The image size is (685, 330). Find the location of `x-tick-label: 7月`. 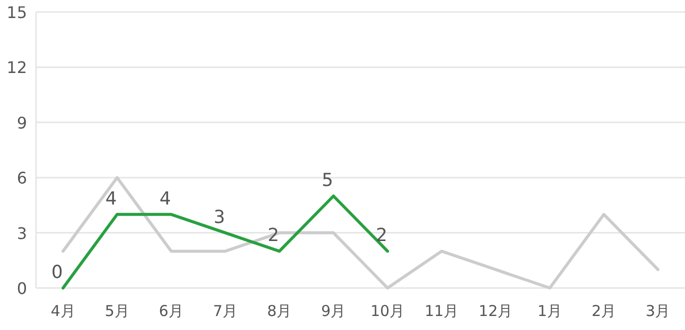

x-tick-label: 7月 is located at coordinates (225, 311).